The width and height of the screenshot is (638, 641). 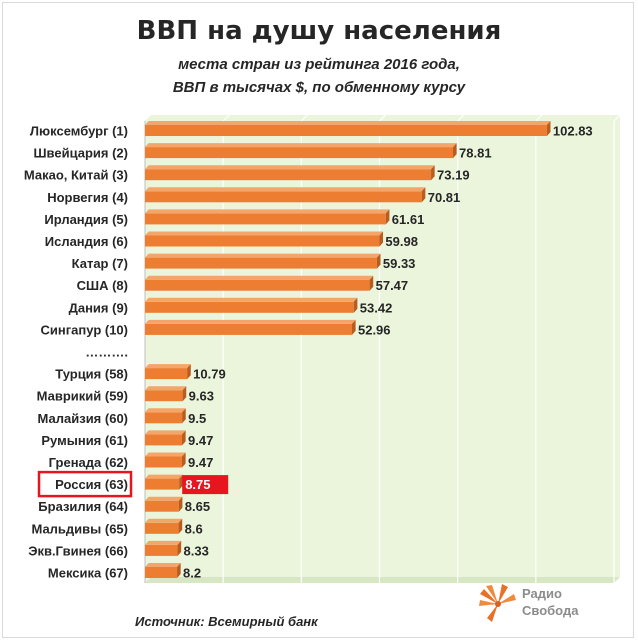 What do you see at coordinates (197, 418) in the screenshot?
I see `value-label: 9.5` at bounding box center [197, 418].